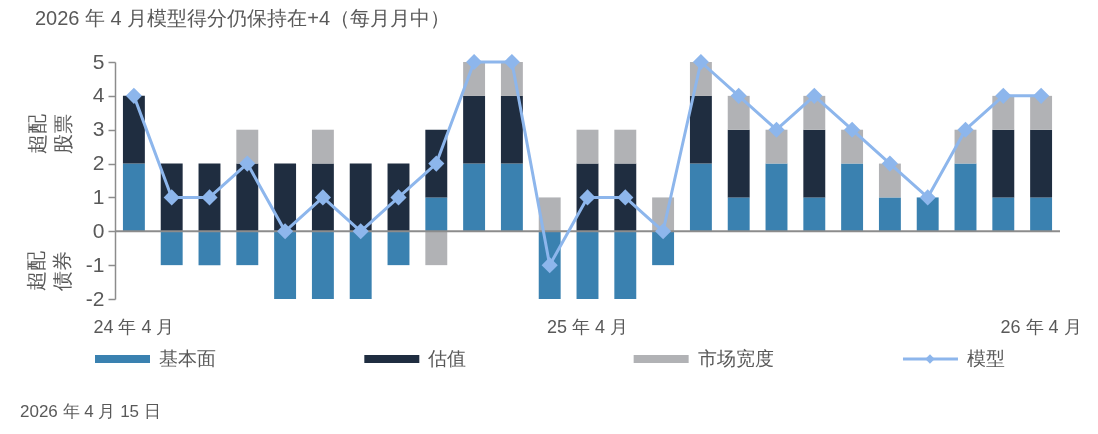 This screenshot has width=1098, height=434. What do you see at coordinates (98, 230) in the screenshot?
I see `y-tick-label: 0` at bounding box center [98, 230].